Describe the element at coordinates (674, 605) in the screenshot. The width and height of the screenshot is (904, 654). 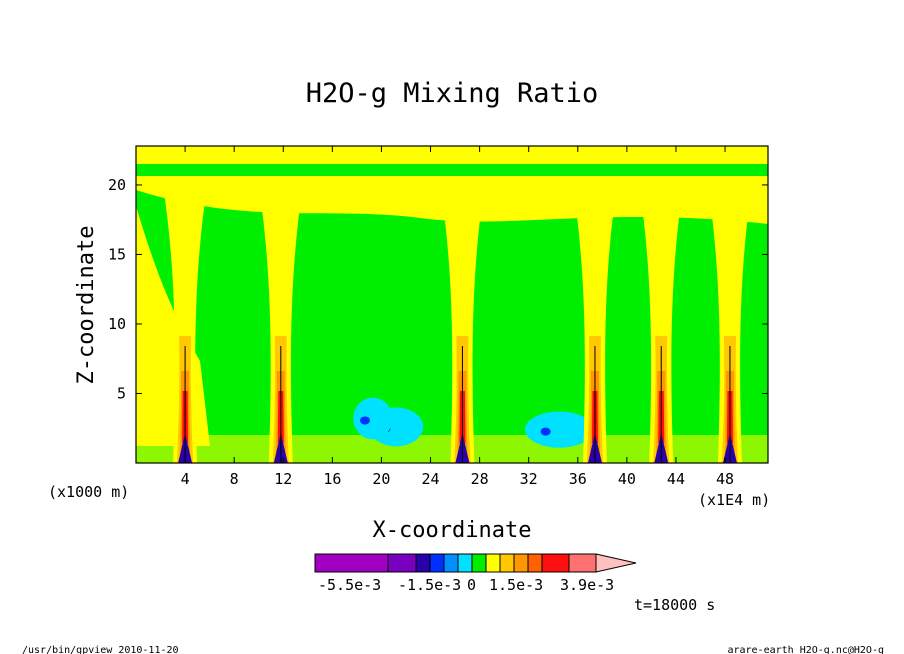
I see `time-label: t=18000 s` at that location.